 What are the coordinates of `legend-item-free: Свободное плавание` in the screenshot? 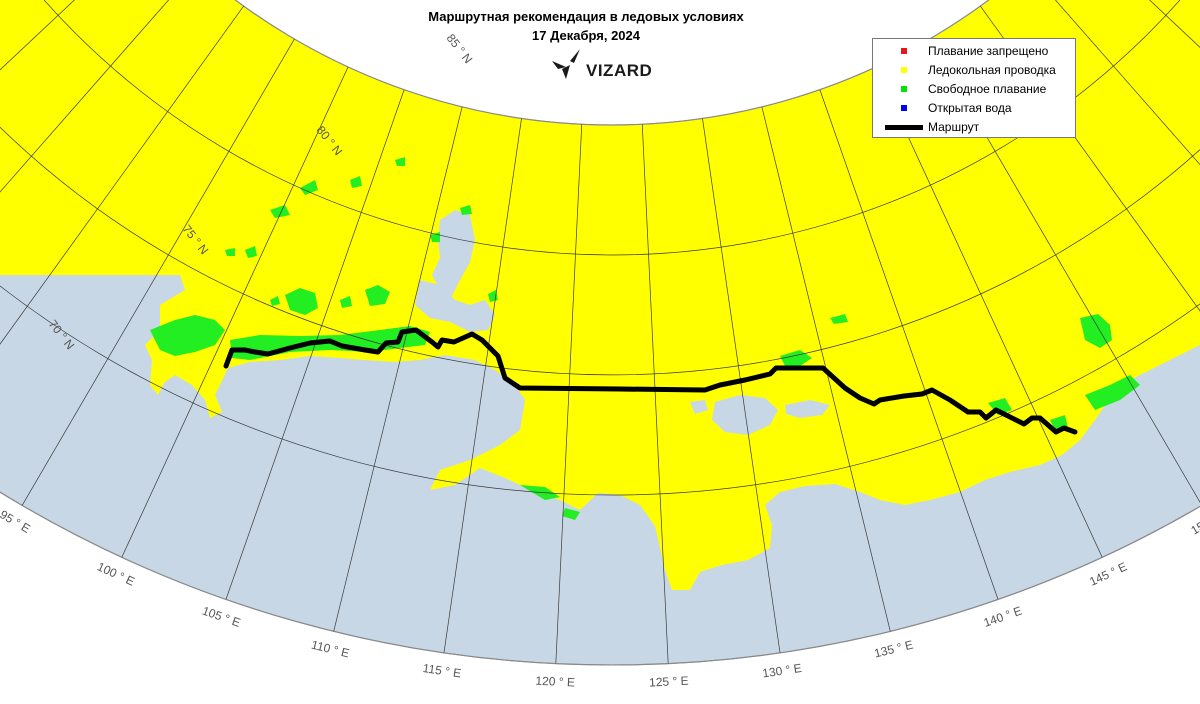 It's located at (973, 89).